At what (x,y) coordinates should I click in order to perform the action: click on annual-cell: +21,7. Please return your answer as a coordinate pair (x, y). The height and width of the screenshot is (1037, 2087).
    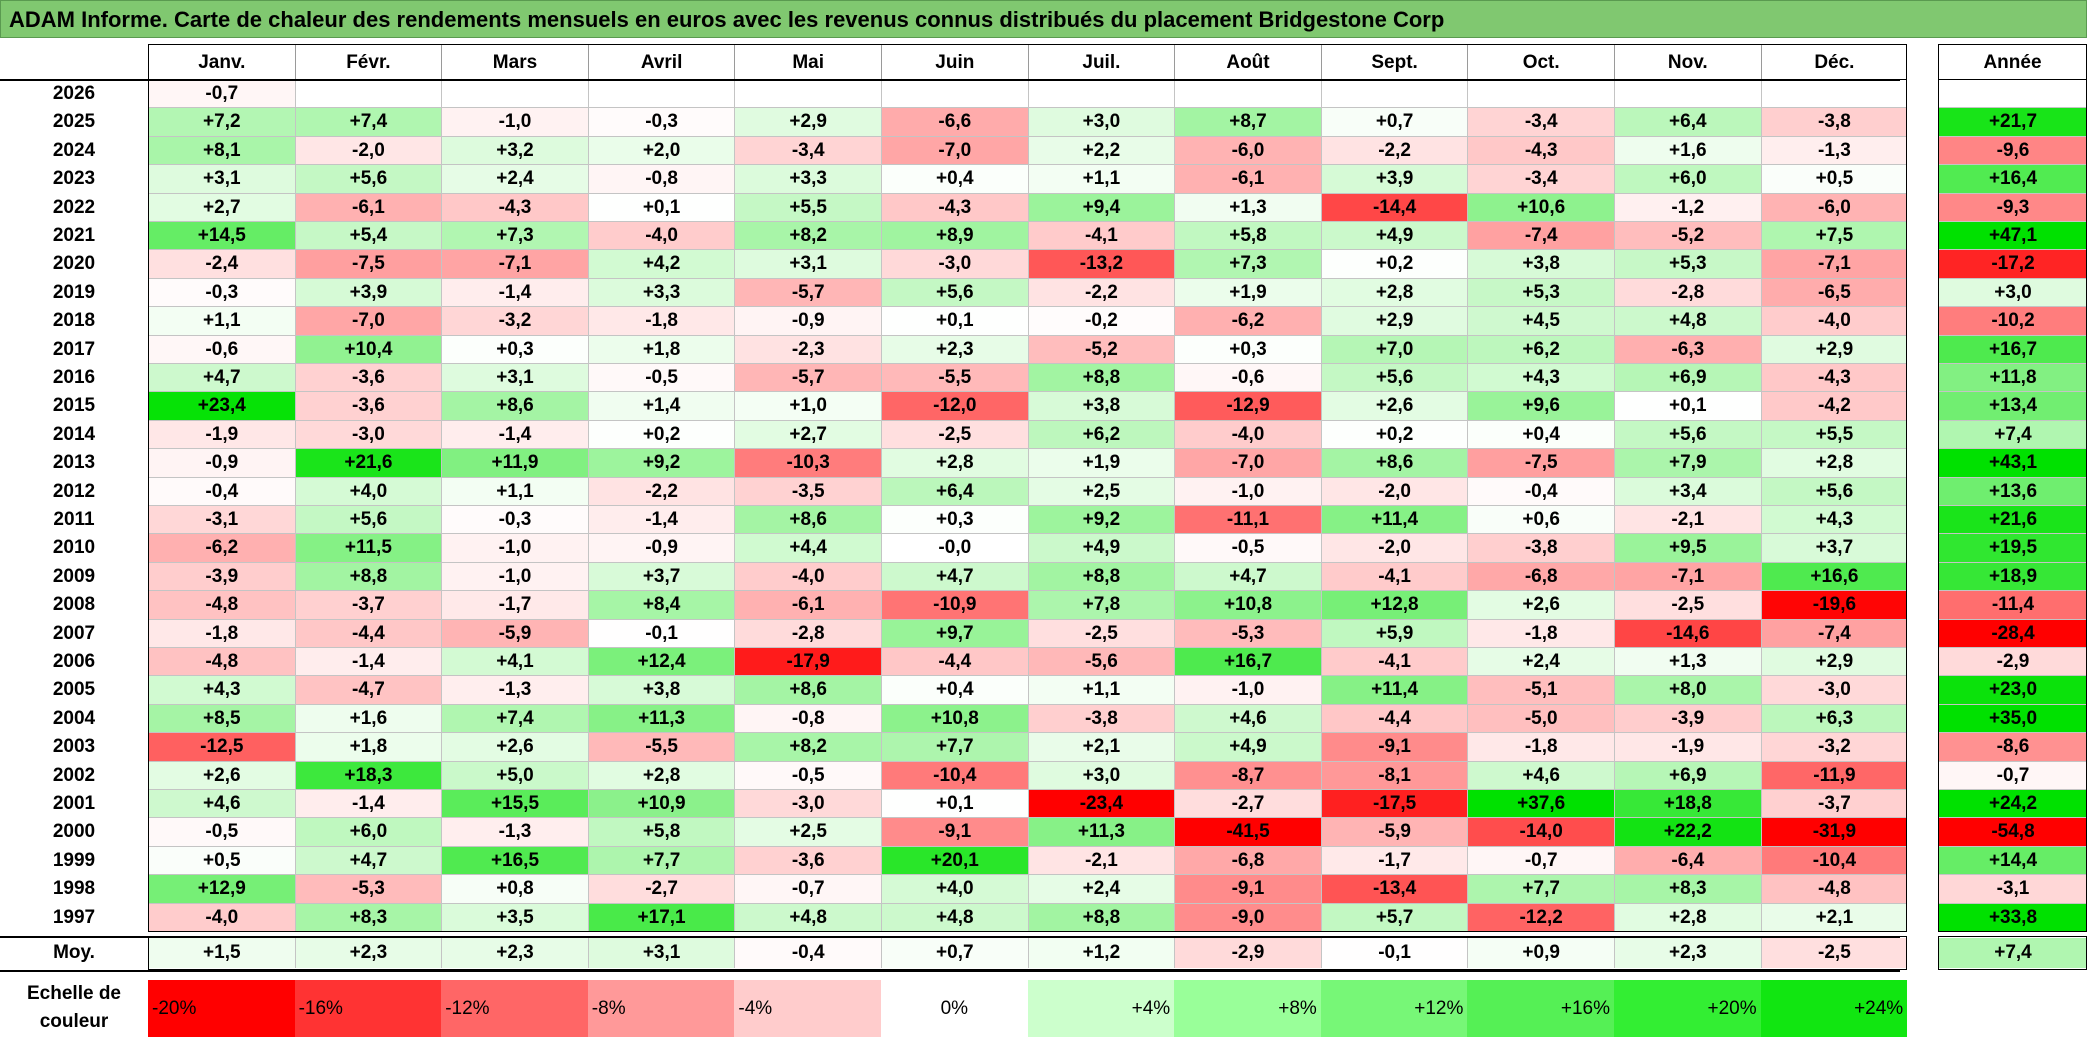
    Looking at the image, I should click on (2012, 122).